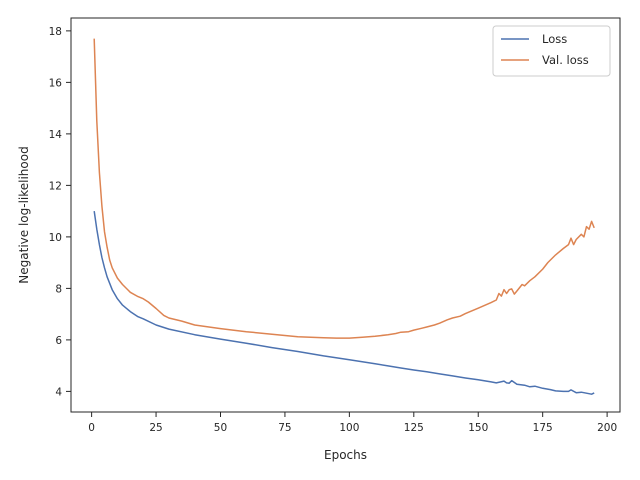 The width and height of the screenshot is (640, 480). What do you see at coordinates (91, 428) in the screenshot?
I see `x-tick-label: 0` at bounding box center [91, 428].